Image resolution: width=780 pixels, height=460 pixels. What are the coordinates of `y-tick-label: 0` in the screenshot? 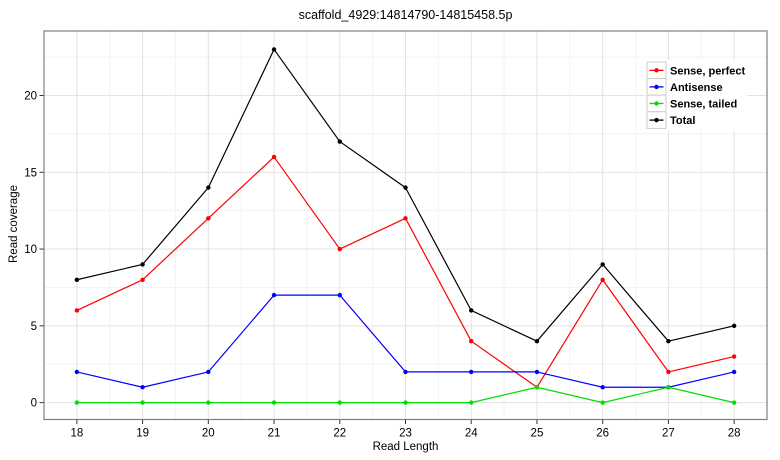 It's located at (34, 404).